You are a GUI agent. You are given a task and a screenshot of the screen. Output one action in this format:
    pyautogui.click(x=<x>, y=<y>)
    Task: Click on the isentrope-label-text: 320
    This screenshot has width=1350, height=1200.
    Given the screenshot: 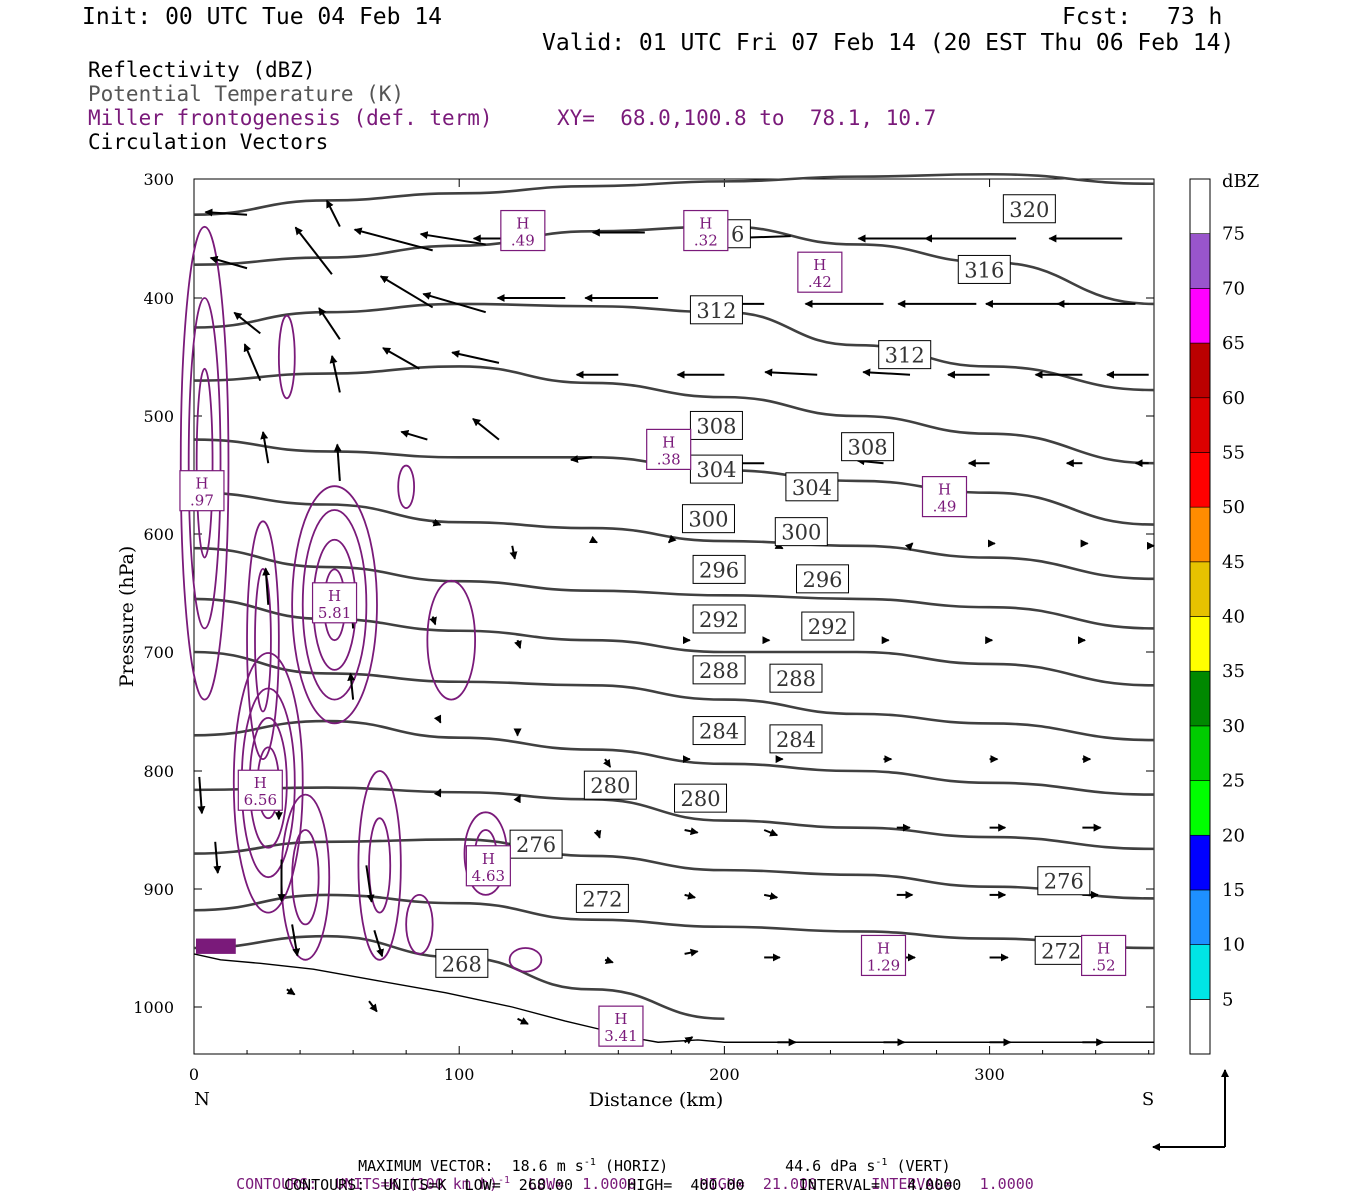 What is the action you would take?
    pyautogui.click(x=1029, y=210)
    